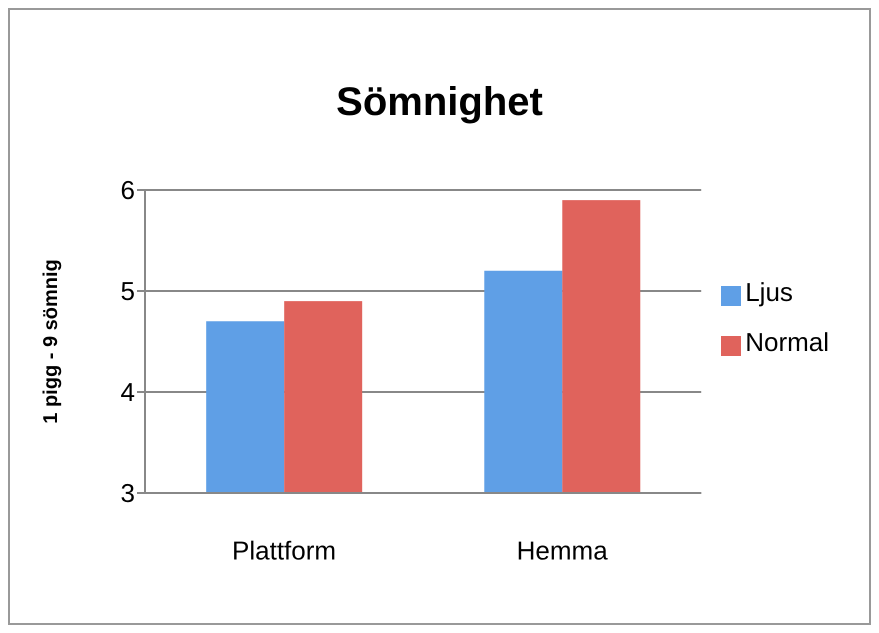  Describe the element at coordinates (787, 341) in the screenshot. I see `legend-label: Normal` at that location.